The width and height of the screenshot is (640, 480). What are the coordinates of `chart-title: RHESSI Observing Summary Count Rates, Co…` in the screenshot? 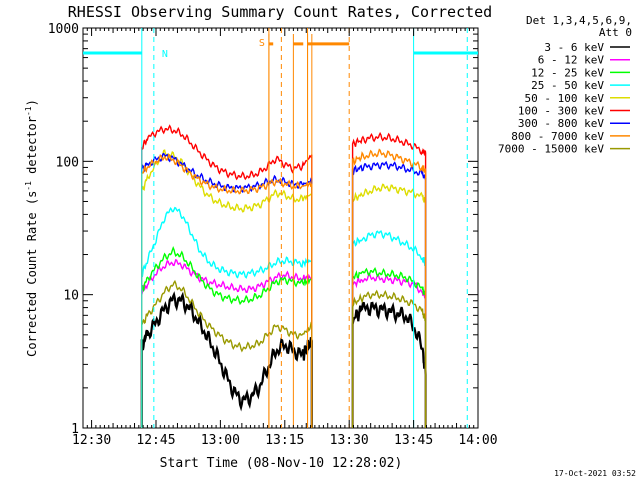 It's located at (280, 12).